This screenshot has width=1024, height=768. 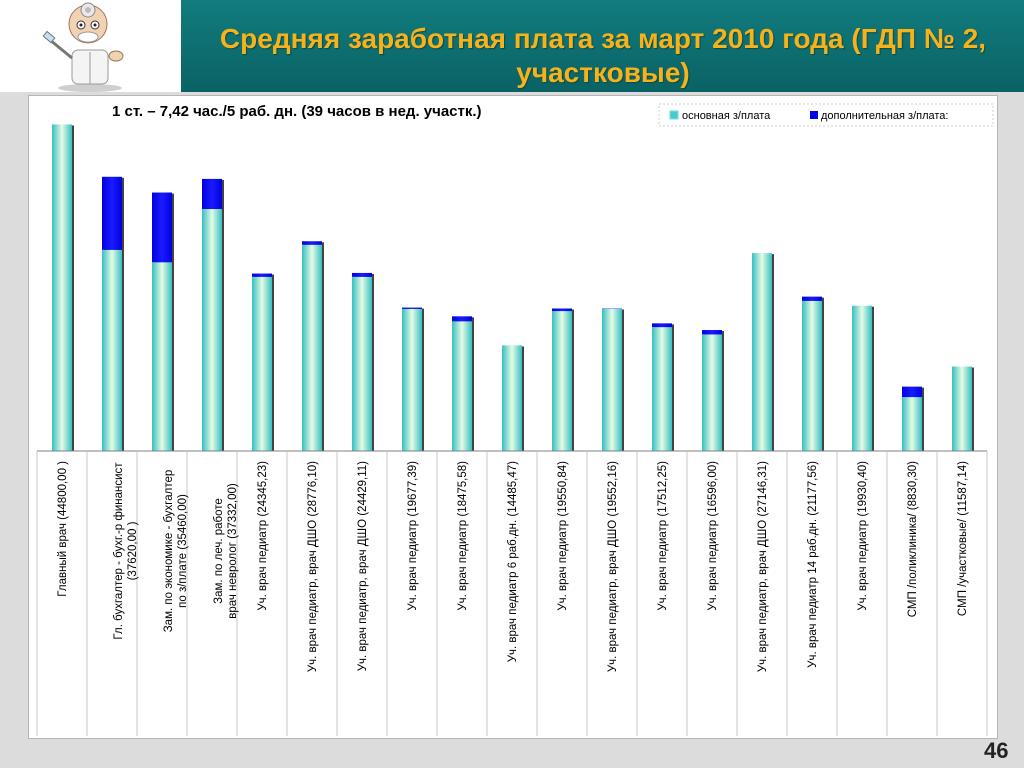 What do you see at coordinates (814, 115) in the screenshot?
I see `legend-swatch-extra` at bounding box center [814, 115].